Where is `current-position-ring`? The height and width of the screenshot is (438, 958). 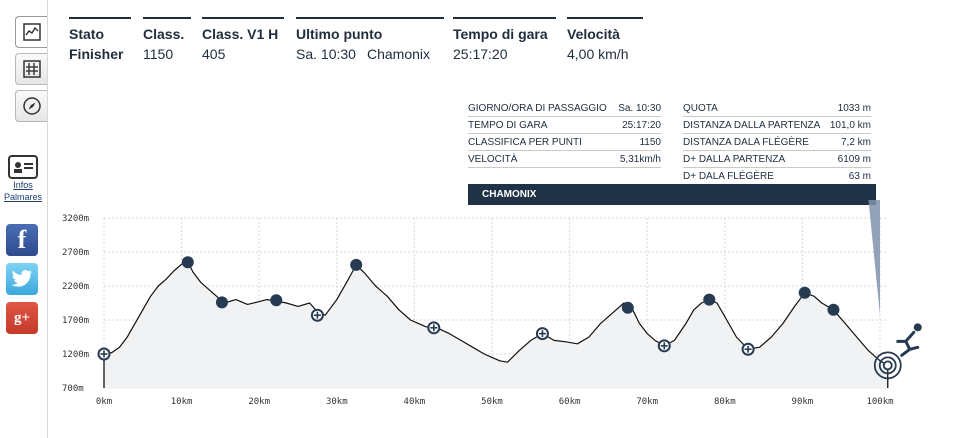 current-position-ring is located at coordinates (887, 365).